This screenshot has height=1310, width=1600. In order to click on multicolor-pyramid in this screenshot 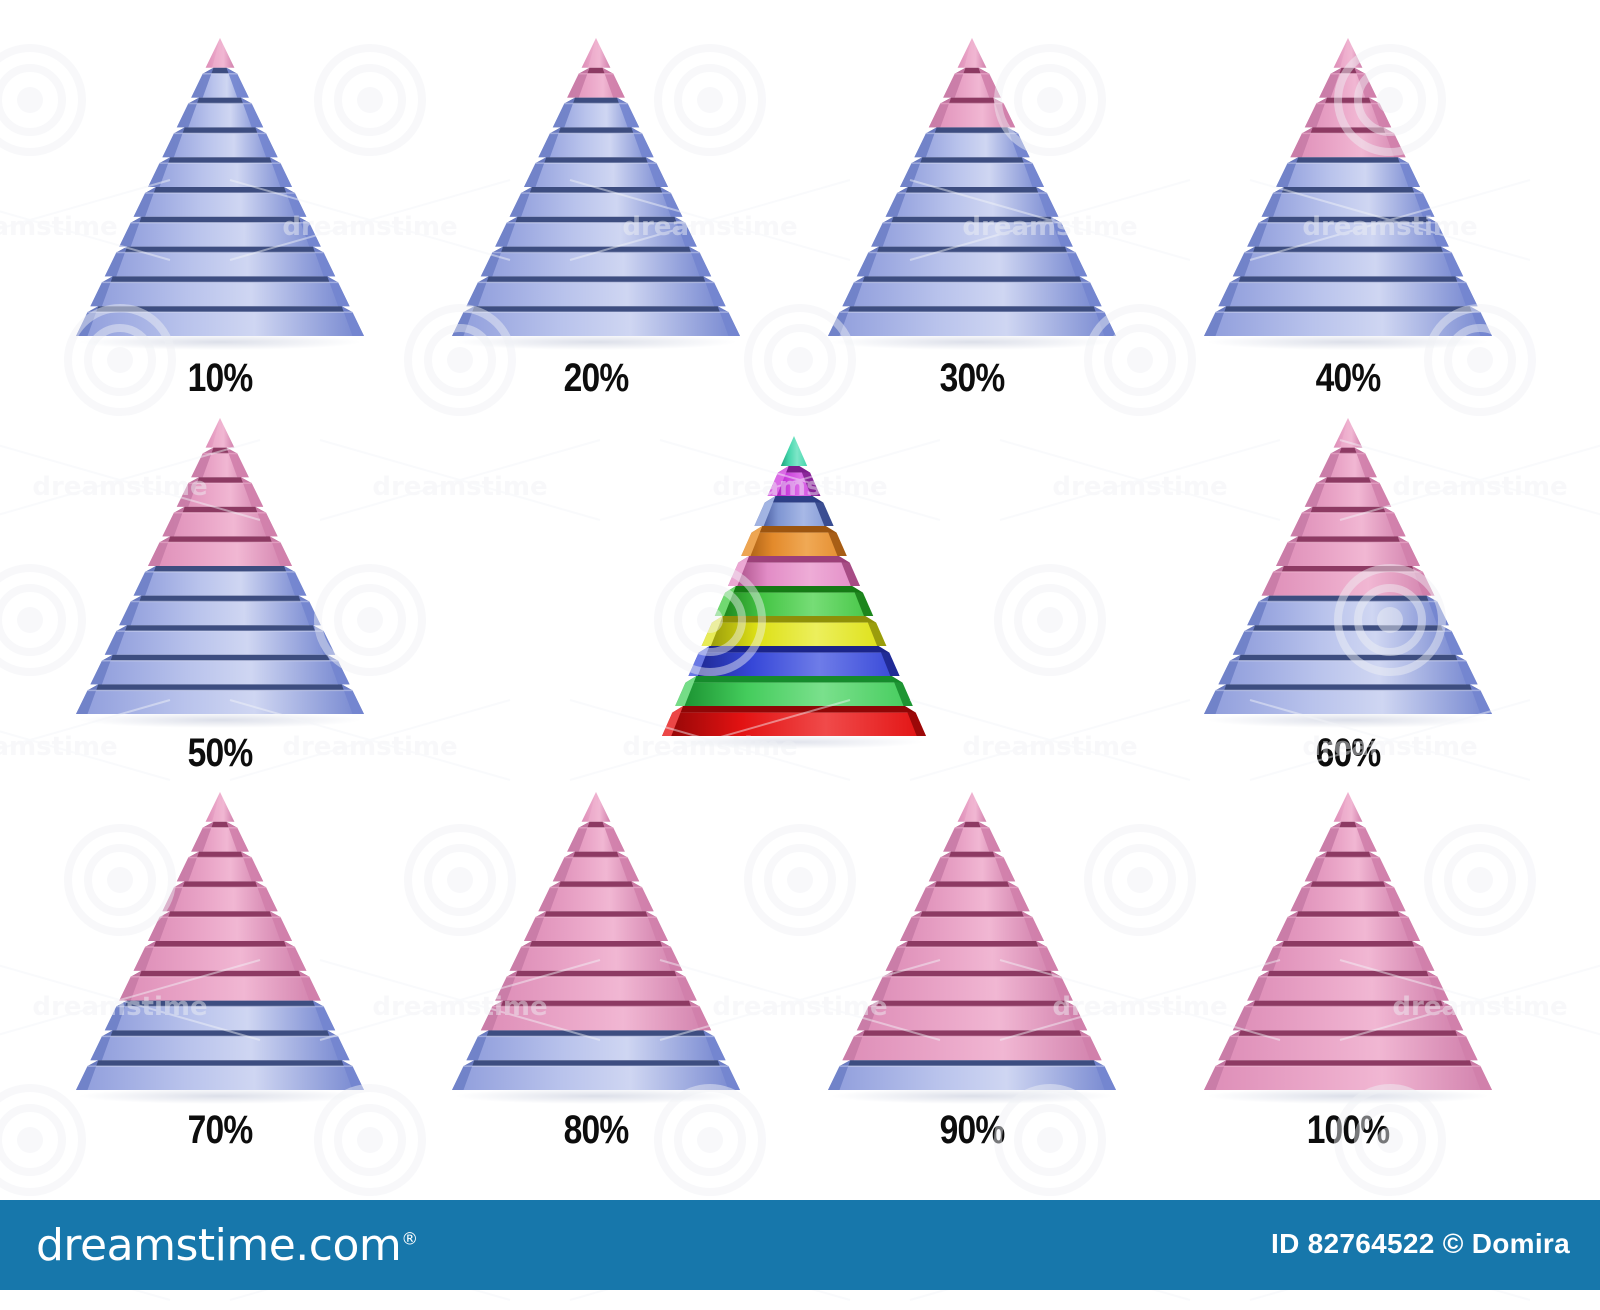, I will do `click(794, 593)`.